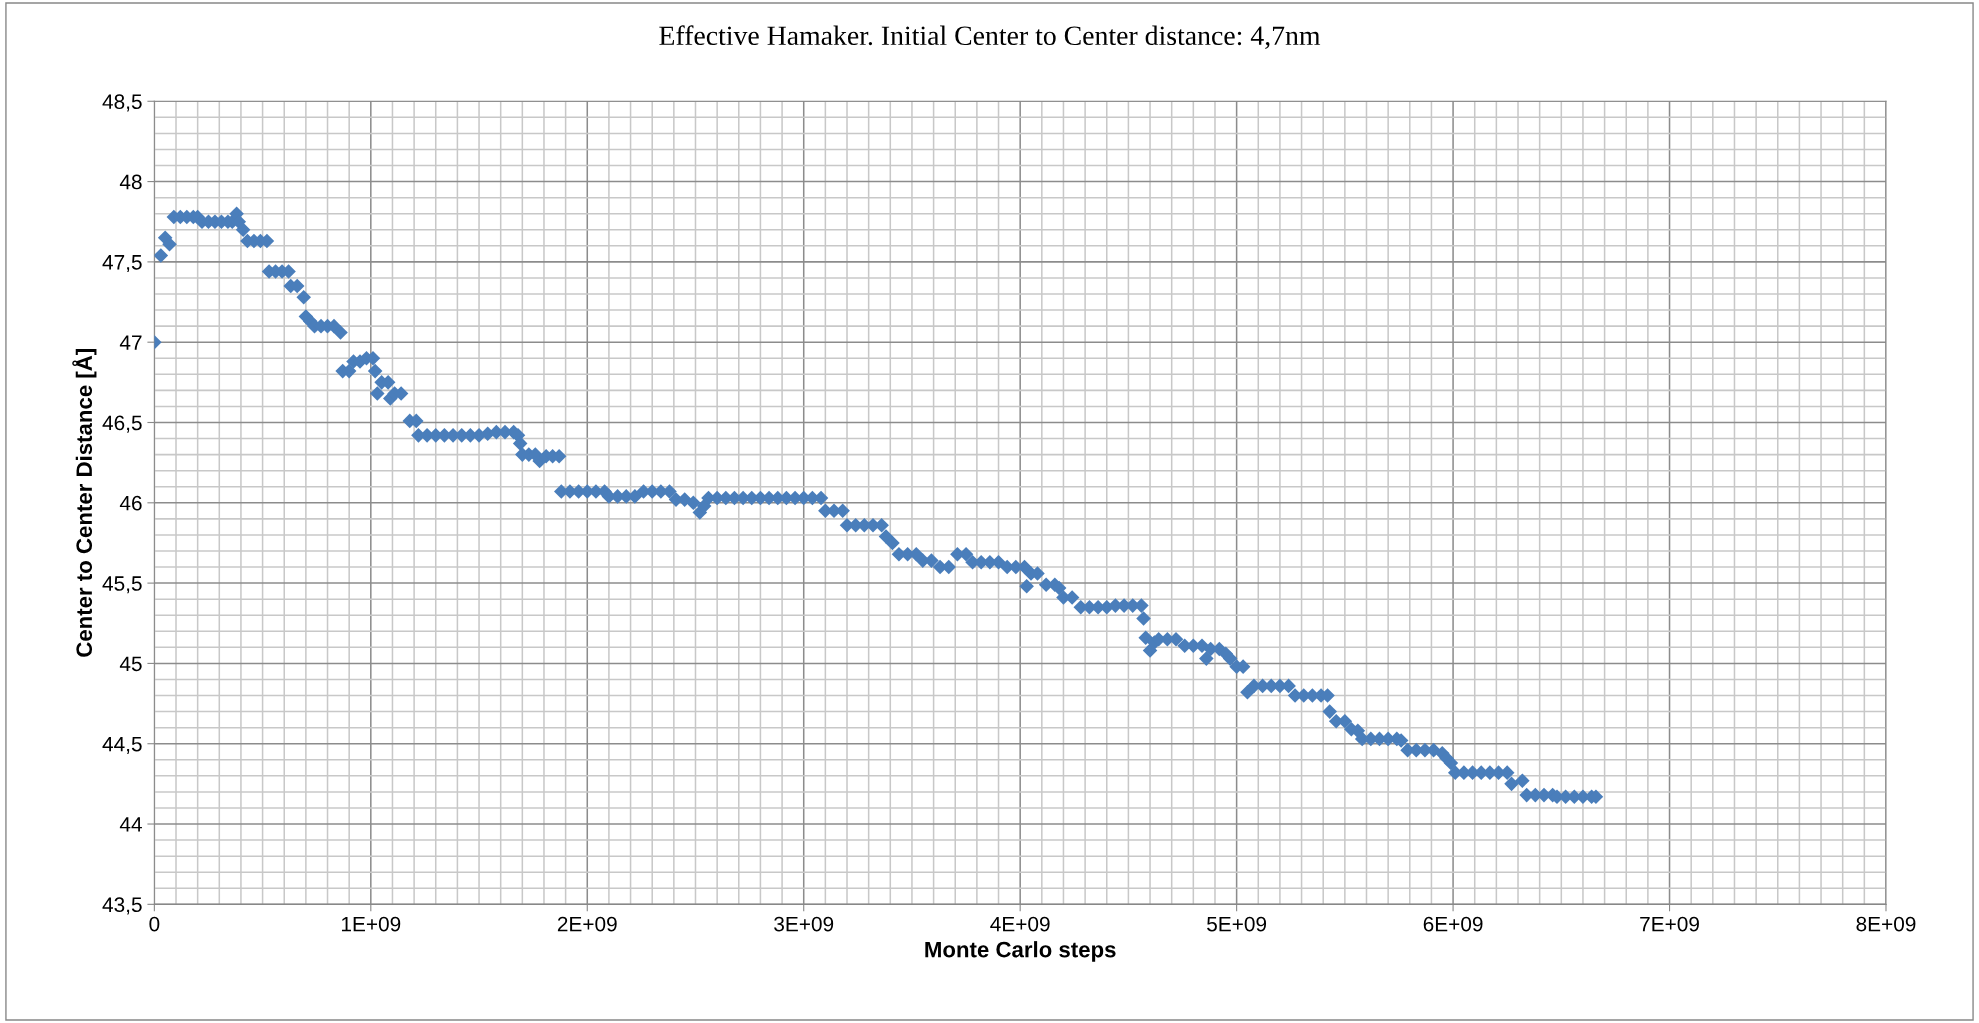 This screenshot has width=1979, height=1023. What do you see at coordinates (130, 182) in the screenshot?
I see `y-tick-label: 48` at bounding box center [130, 182].